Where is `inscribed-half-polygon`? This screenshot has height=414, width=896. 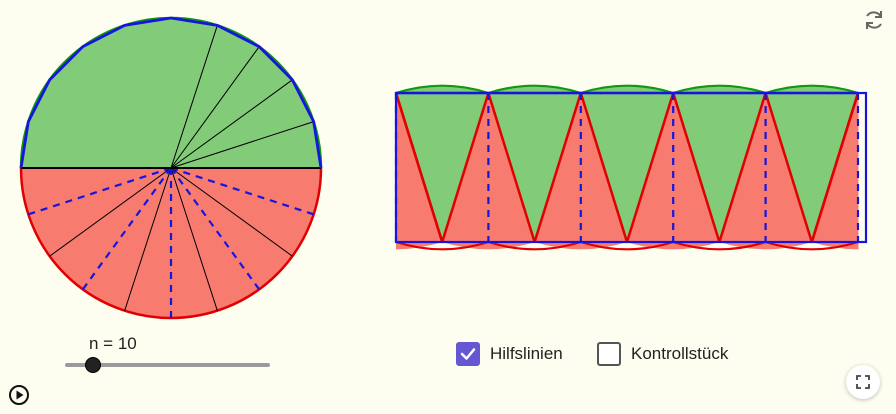
inscribed-half-polygon is located at coordinates (171, 92).